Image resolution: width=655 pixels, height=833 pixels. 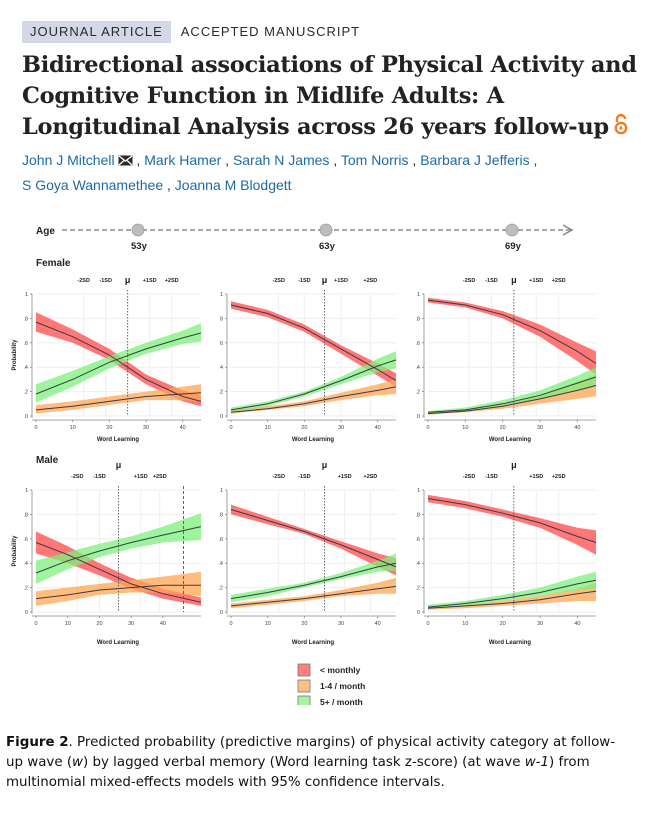 What do you see at coordinates (513, 246) in the screenshot?
I see `age-tick-label: 69y` at bounding box center [513, 246].